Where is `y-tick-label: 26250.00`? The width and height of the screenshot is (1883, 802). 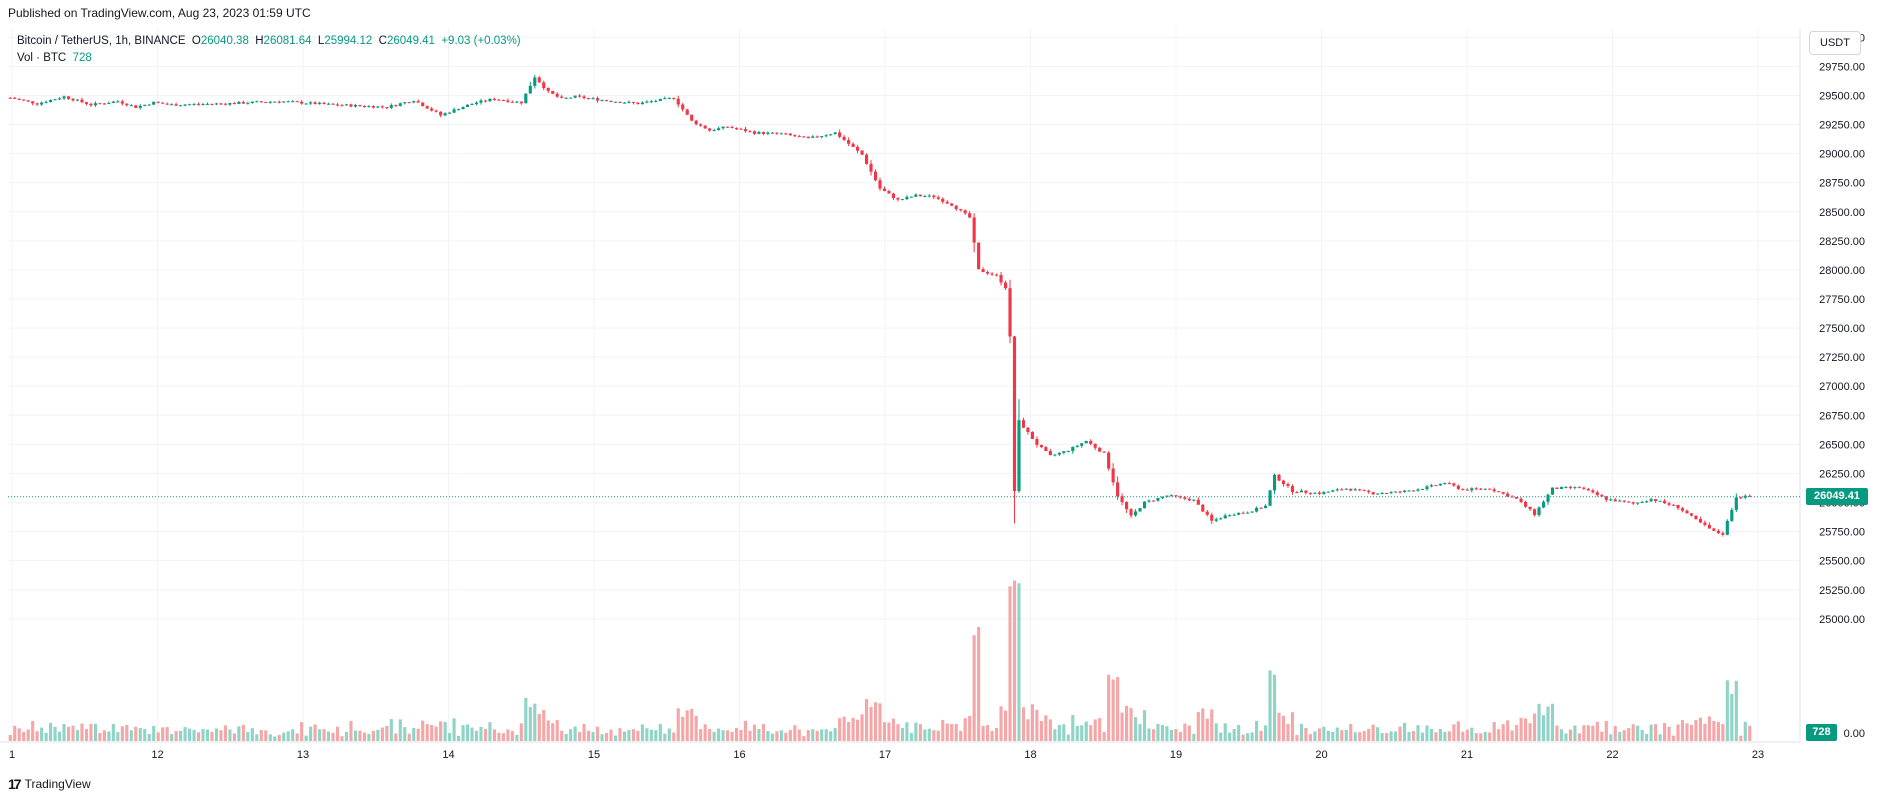 y-tick-label: 26250.00 is located at coordinates (1842, 474).